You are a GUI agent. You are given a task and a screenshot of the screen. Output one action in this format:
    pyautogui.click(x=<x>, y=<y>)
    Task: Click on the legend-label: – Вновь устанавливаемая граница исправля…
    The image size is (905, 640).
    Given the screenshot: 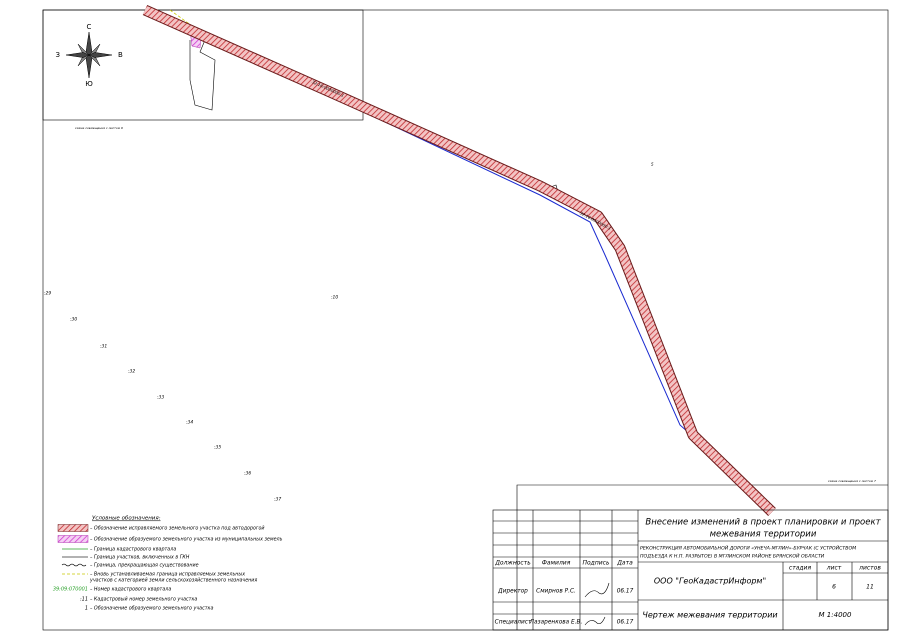 What is the action you would take?
    pyautogui.click(x=167, y=575)
    